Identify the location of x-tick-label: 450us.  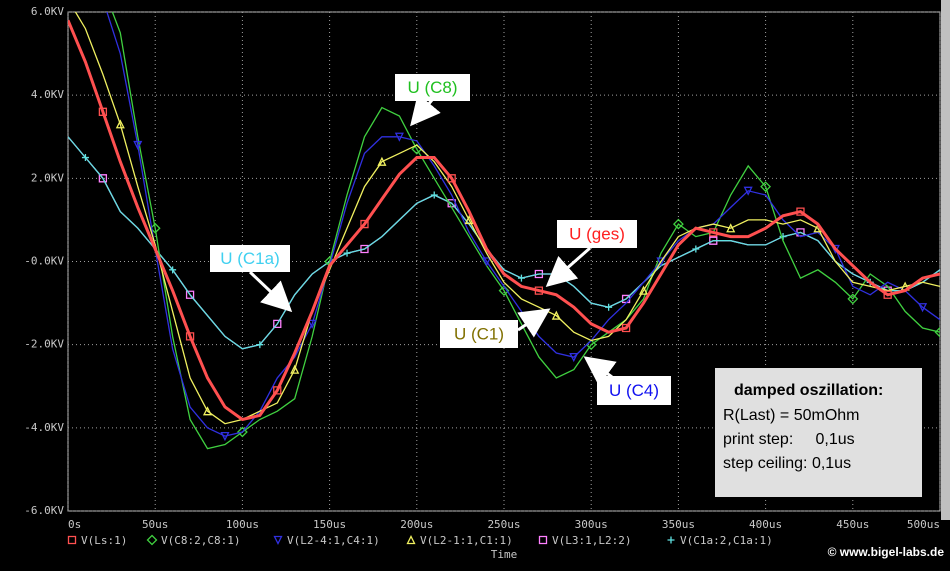
(852, 524).